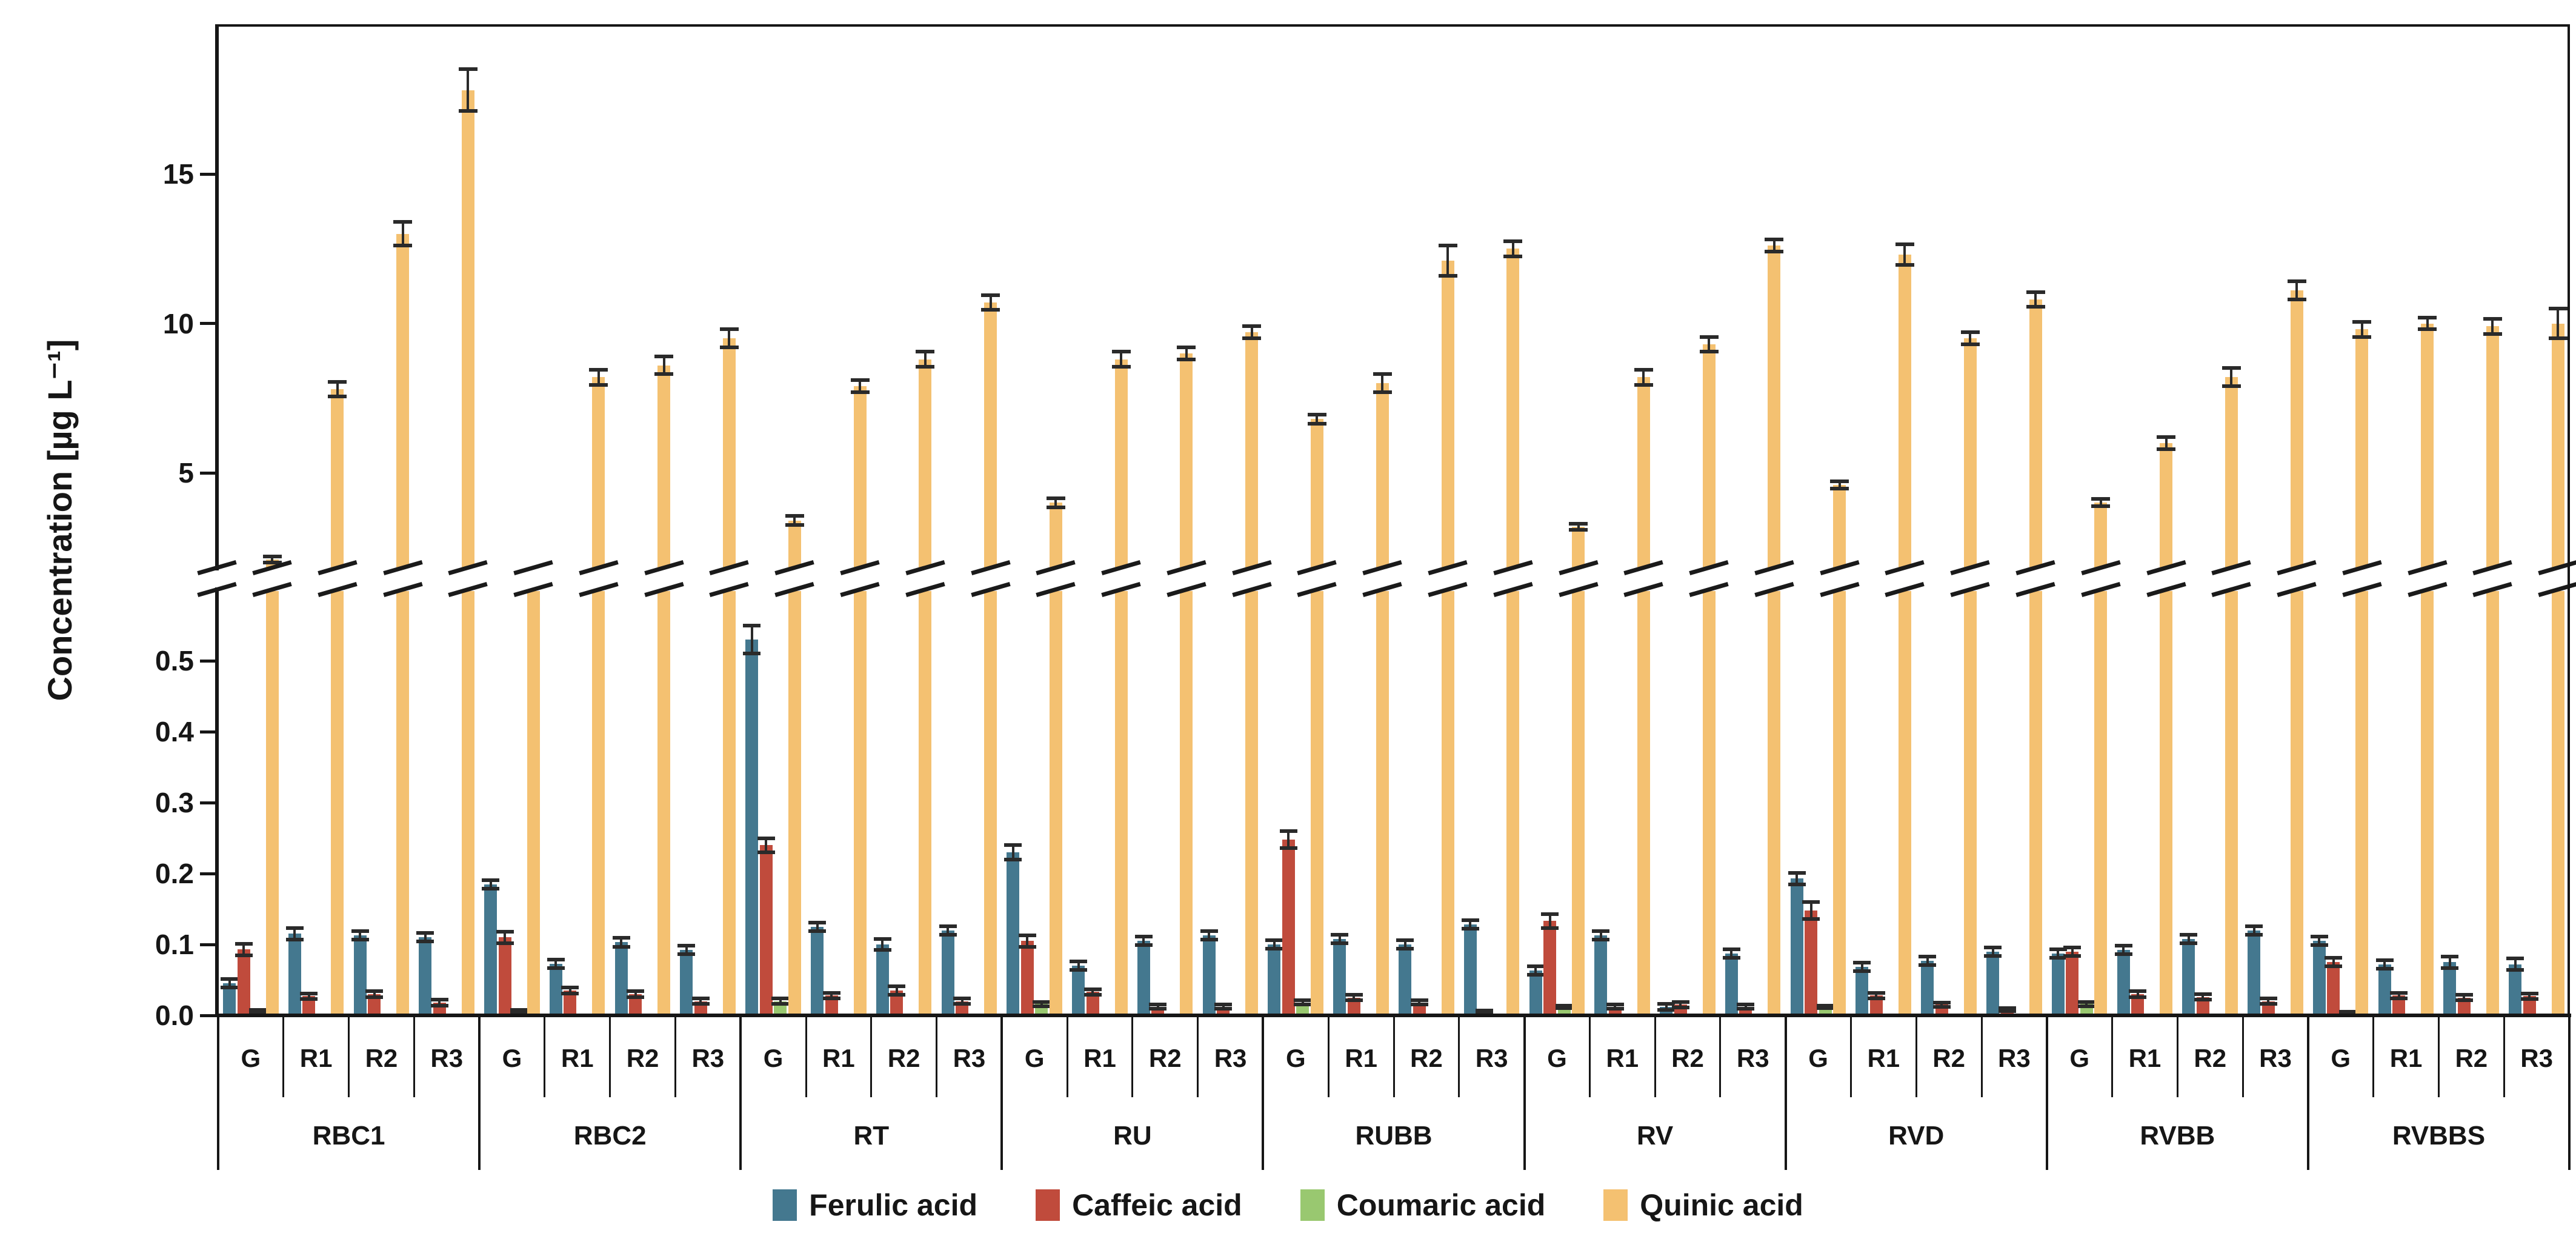  Describe the element at coordinates (1876, 1005) in the screenshot. I see `bar-caffeic-RVD-R1` at that location.